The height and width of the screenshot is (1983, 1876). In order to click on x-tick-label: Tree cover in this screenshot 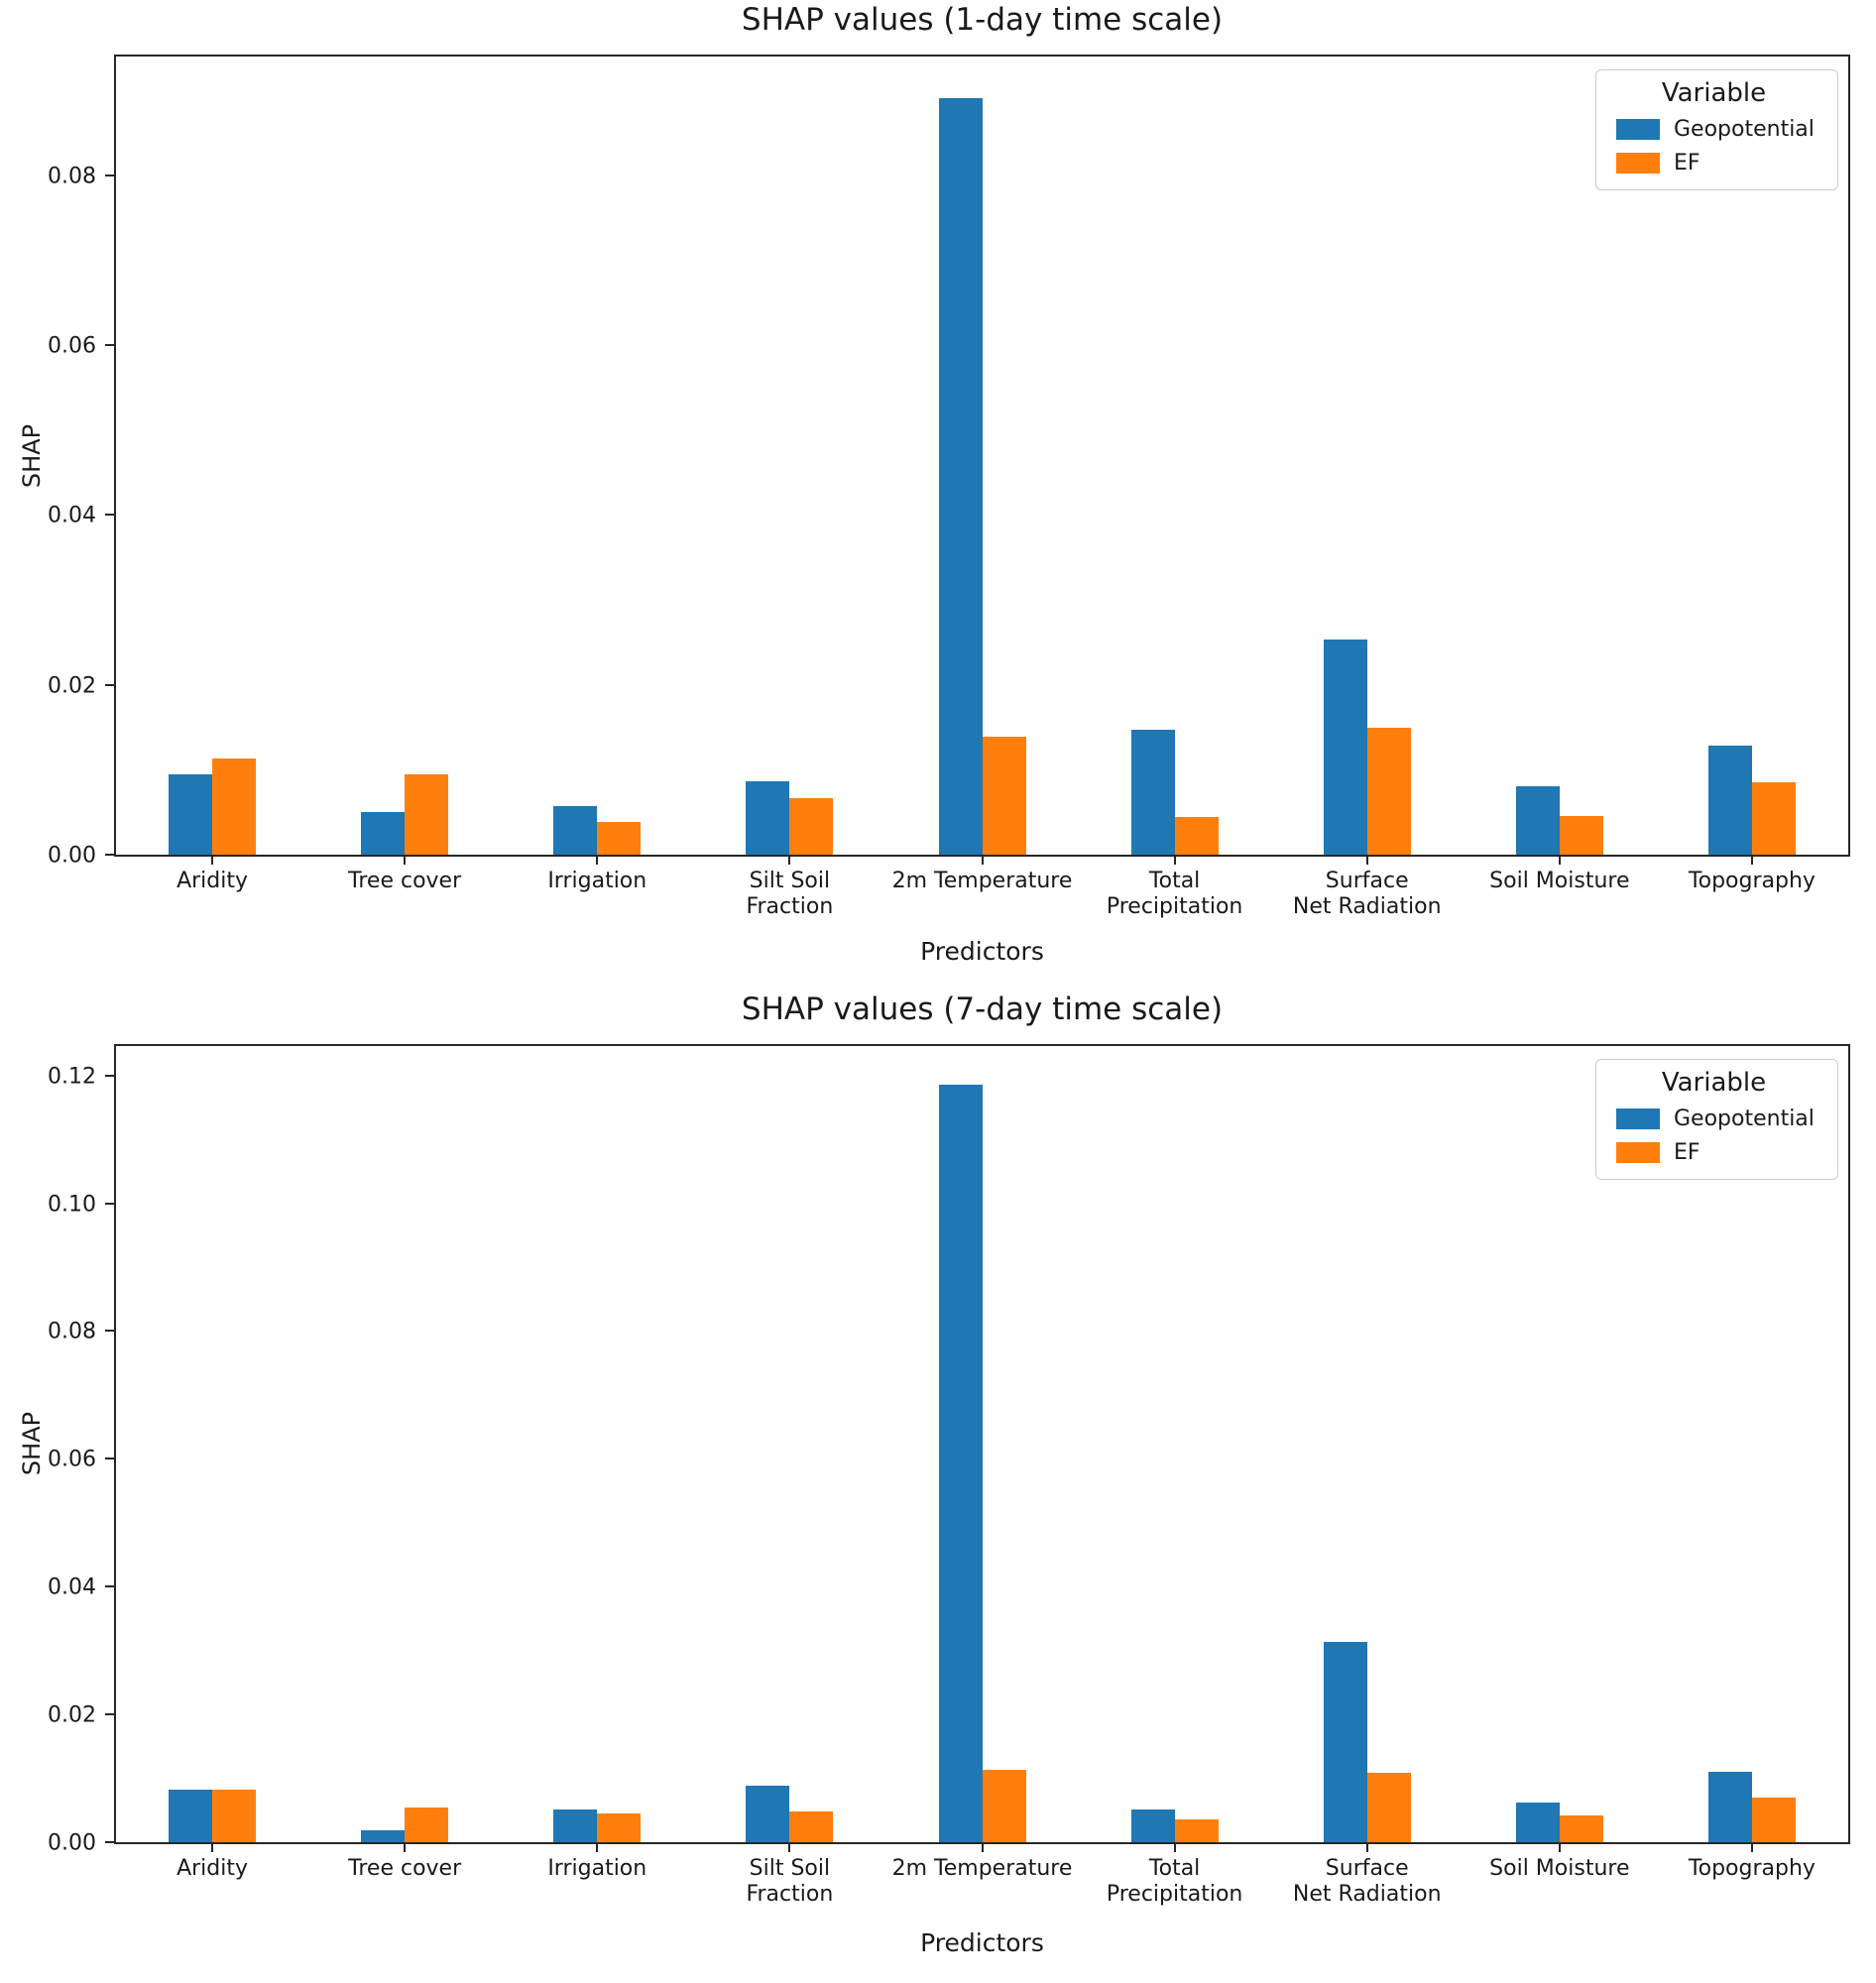, I will do `click(405, 1869)`.